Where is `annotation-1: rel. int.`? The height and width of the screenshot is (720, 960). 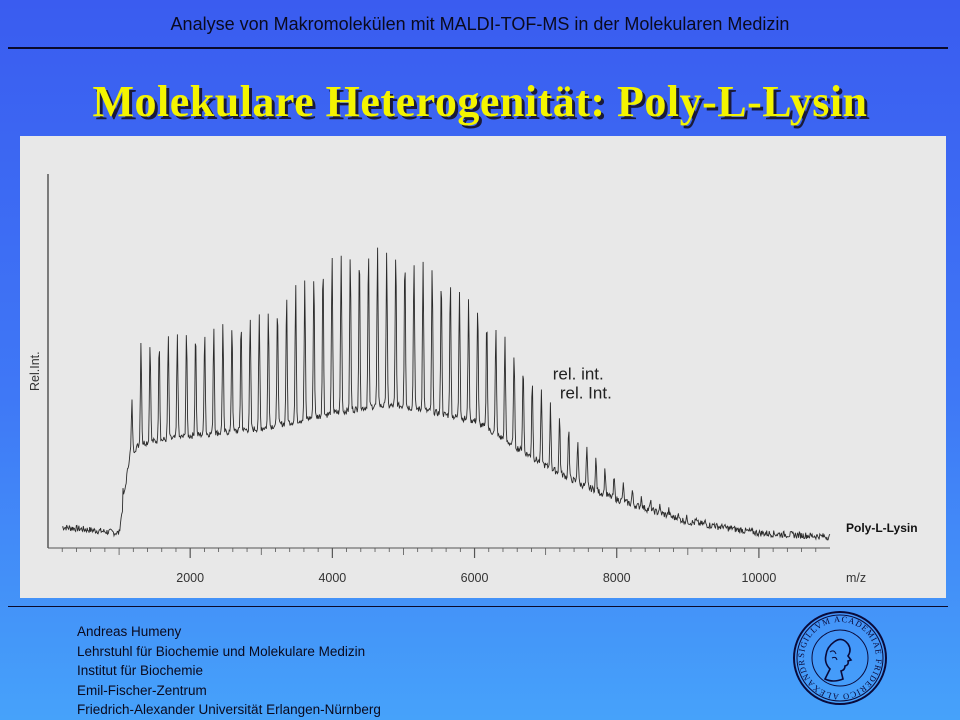
annotation-1: rel. int. is located at coordinates (578, 374).